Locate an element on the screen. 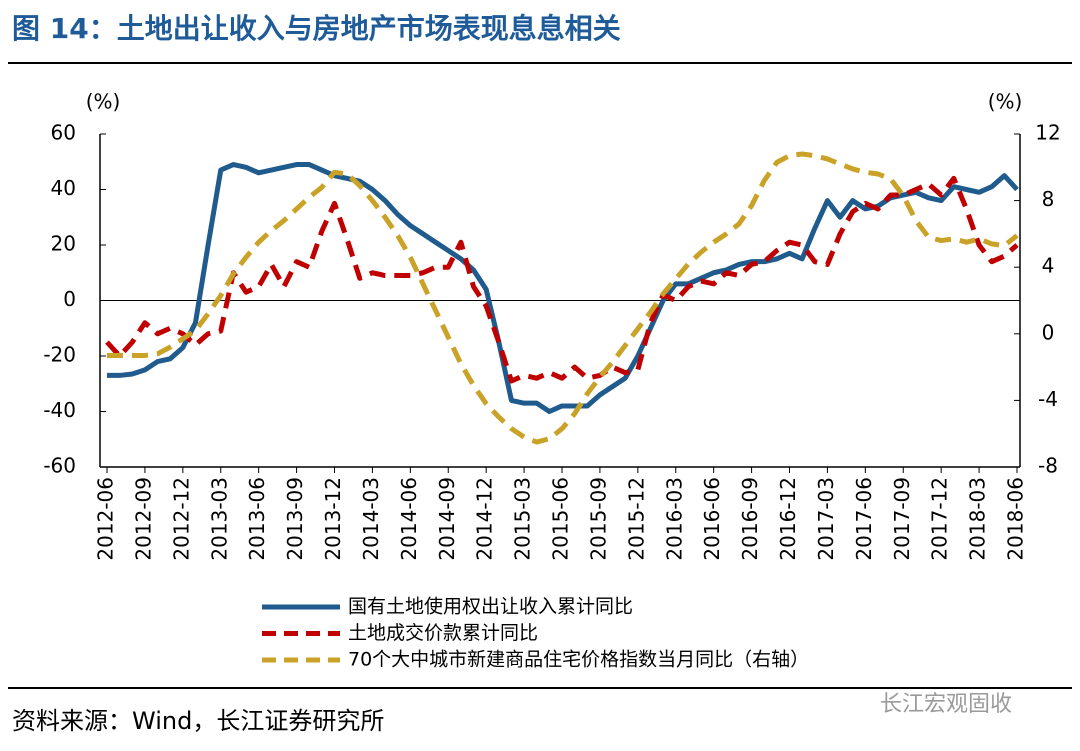  x-tick-label: 2013-09 is located at coordinates (295, 519).